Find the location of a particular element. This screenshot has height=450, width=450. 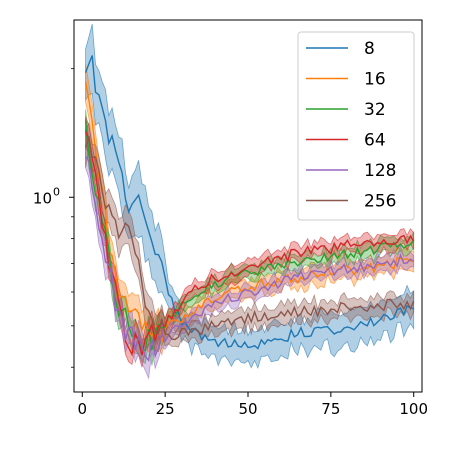

legend: 8 16 32 64 128 256 is located at coordinates (356, 126).